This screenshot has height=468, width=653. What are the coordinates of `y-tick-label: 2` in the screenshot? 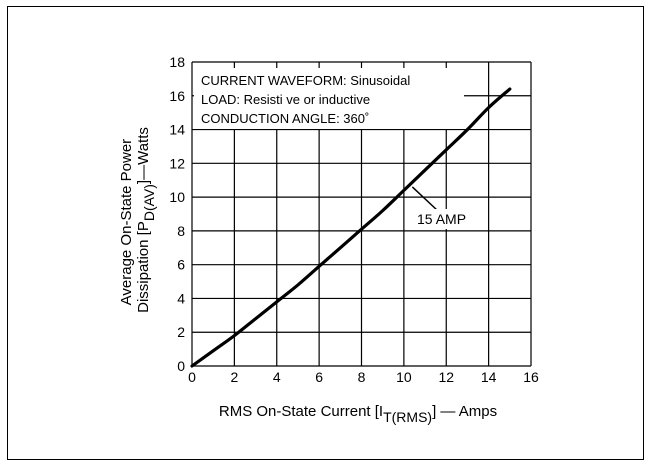 It's located at (181, 332).